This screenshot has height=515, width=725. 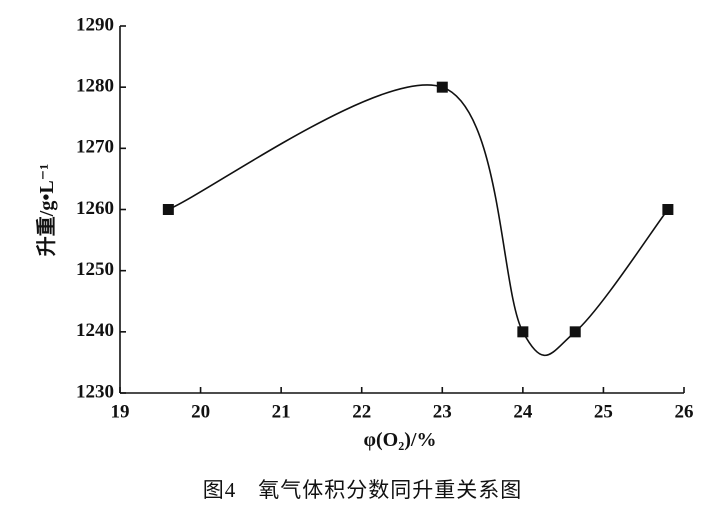 I want to click on y-tick-label: 1230, so click(x=95, y=391).